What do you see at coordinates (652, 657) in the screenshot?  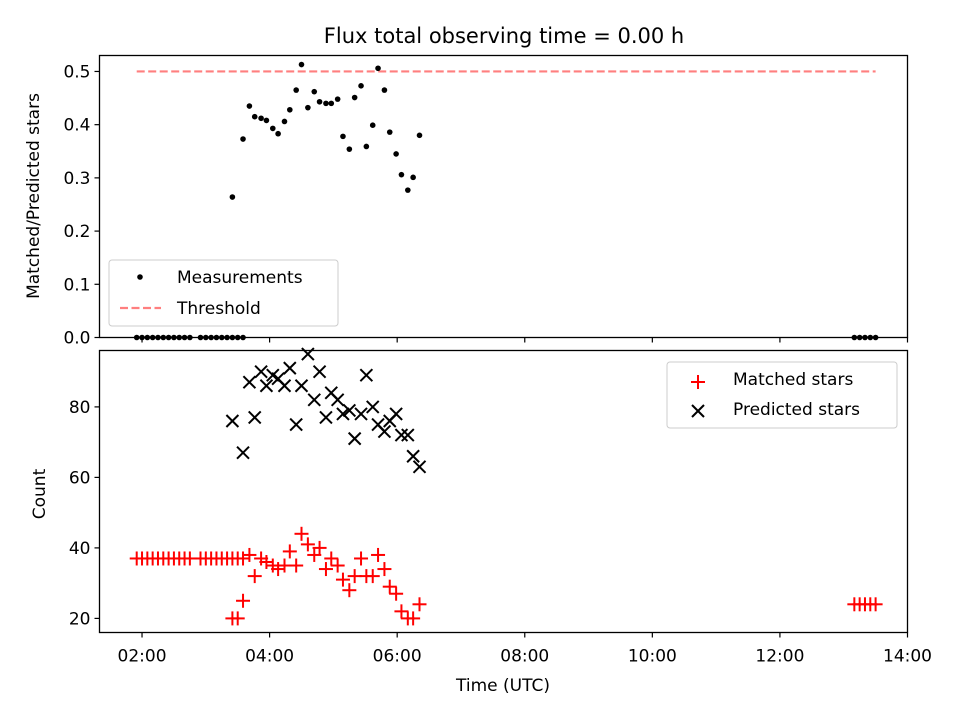 I see `x-tick-label: 10:00` at bounding box center [652, 657].